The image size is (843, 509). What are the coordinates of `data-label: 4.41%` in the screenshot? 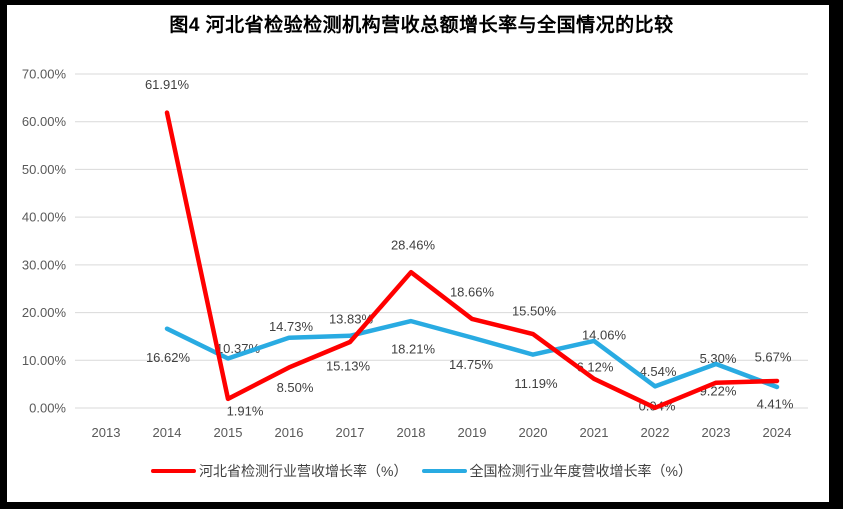 It's located at (775, 403).